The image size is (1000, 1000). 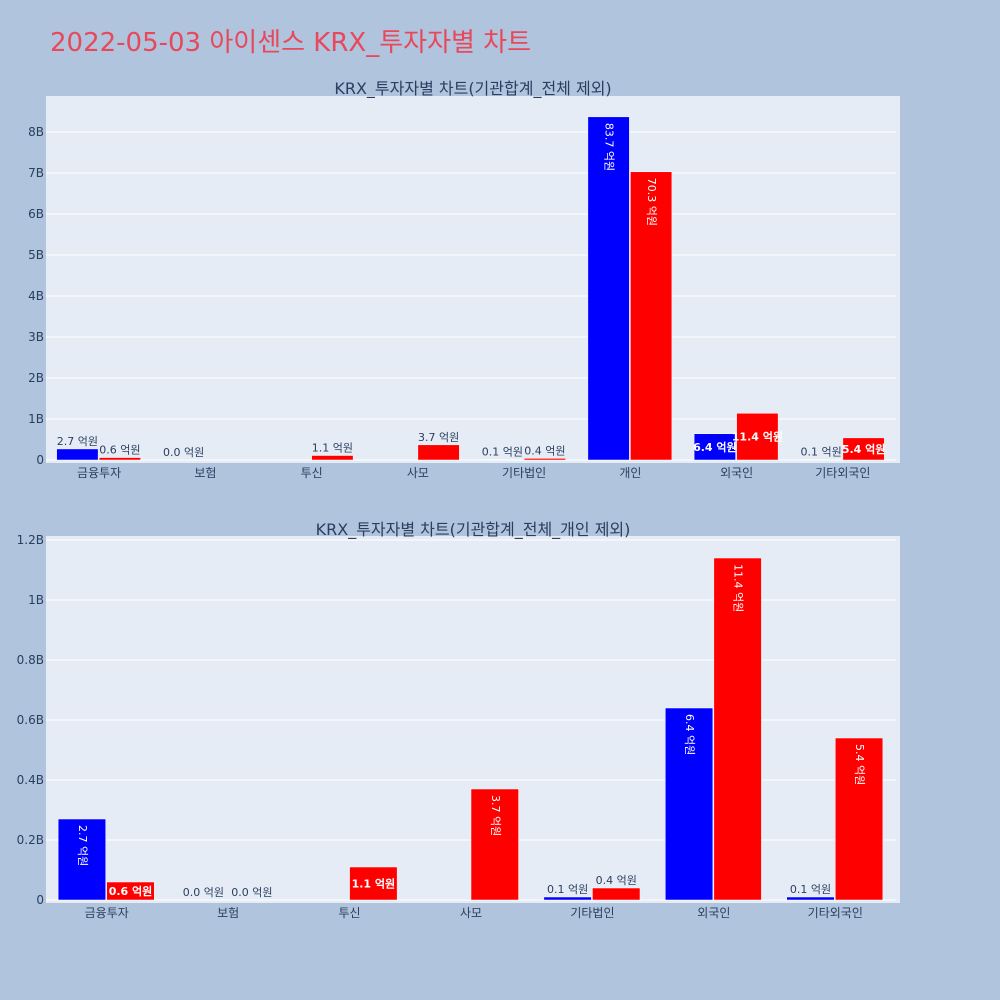 I want to click on y-tick-label: 0.4B, so click(x=30, y=780).